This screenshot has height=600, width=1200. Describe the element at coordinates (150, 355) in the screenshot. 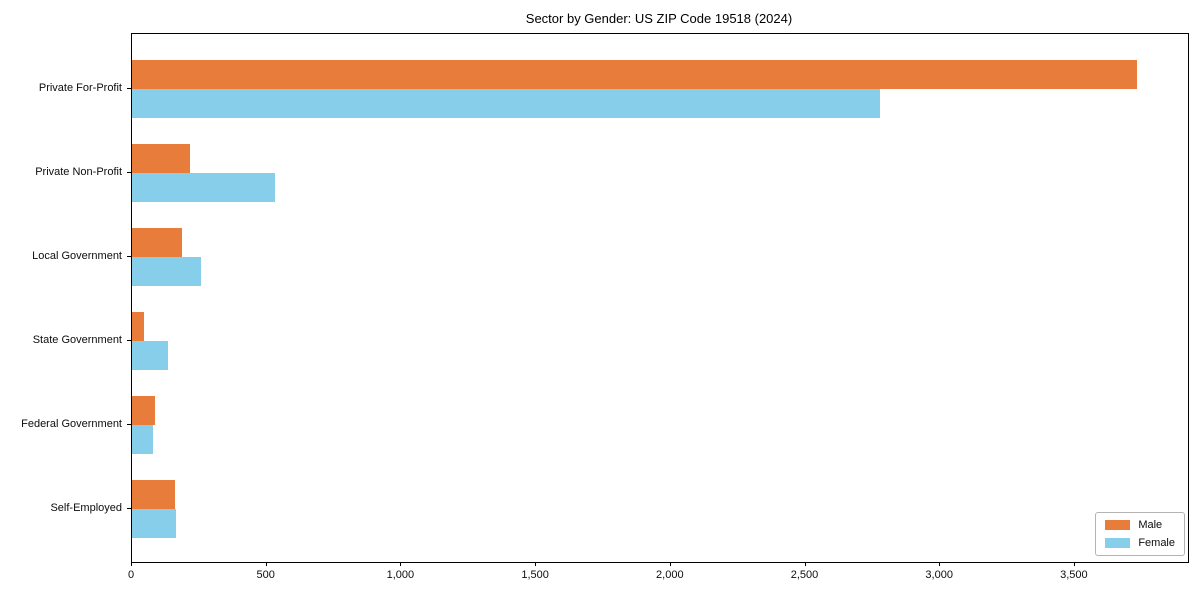

I see `bar-female-state-government` at that location.